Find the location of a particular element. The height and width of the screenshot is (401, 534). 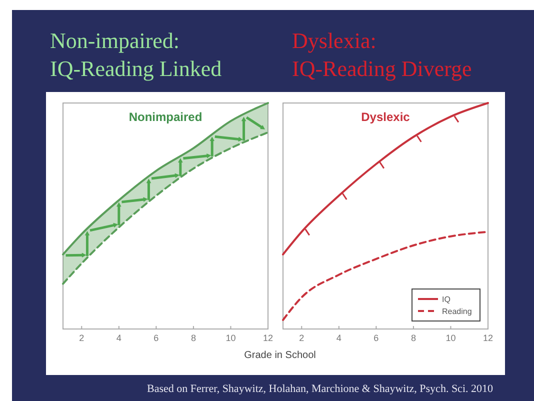

chart-subtitle: IQ-Reading Linked is located at coordinates (136, 68).